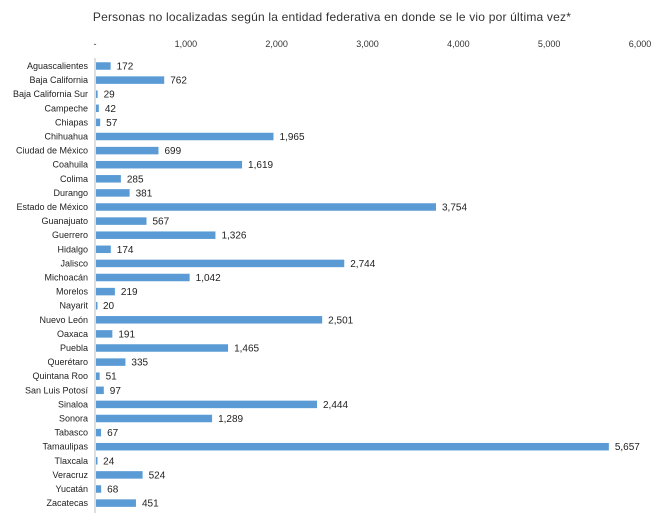 This screenshot has width=664, height=513. What do you see at coordinates (74, 348) in the screenshot?
I see `category-label: Puebla` at bounding box center [74, 348].